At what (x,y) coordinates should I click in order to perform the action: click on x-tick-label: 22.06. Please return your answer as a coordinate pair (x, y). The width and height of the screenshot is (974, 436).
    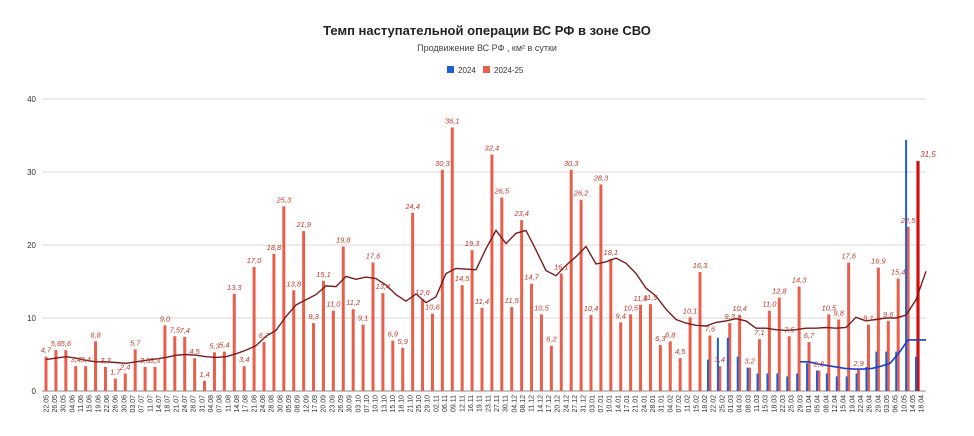
    Looking at the image, I should click on (107, 404).